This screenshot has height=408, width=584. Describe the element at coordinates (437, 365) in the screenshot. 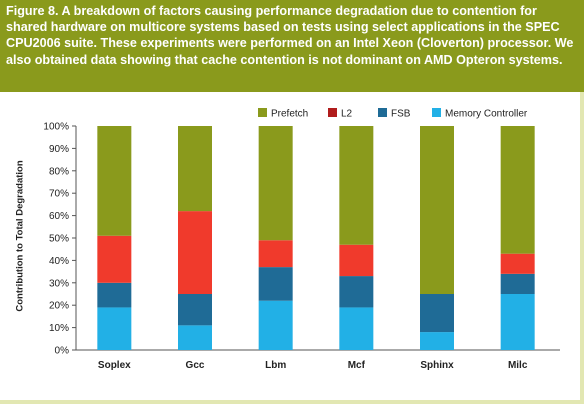

I see `x-tick-label: Sphinx` at that location.